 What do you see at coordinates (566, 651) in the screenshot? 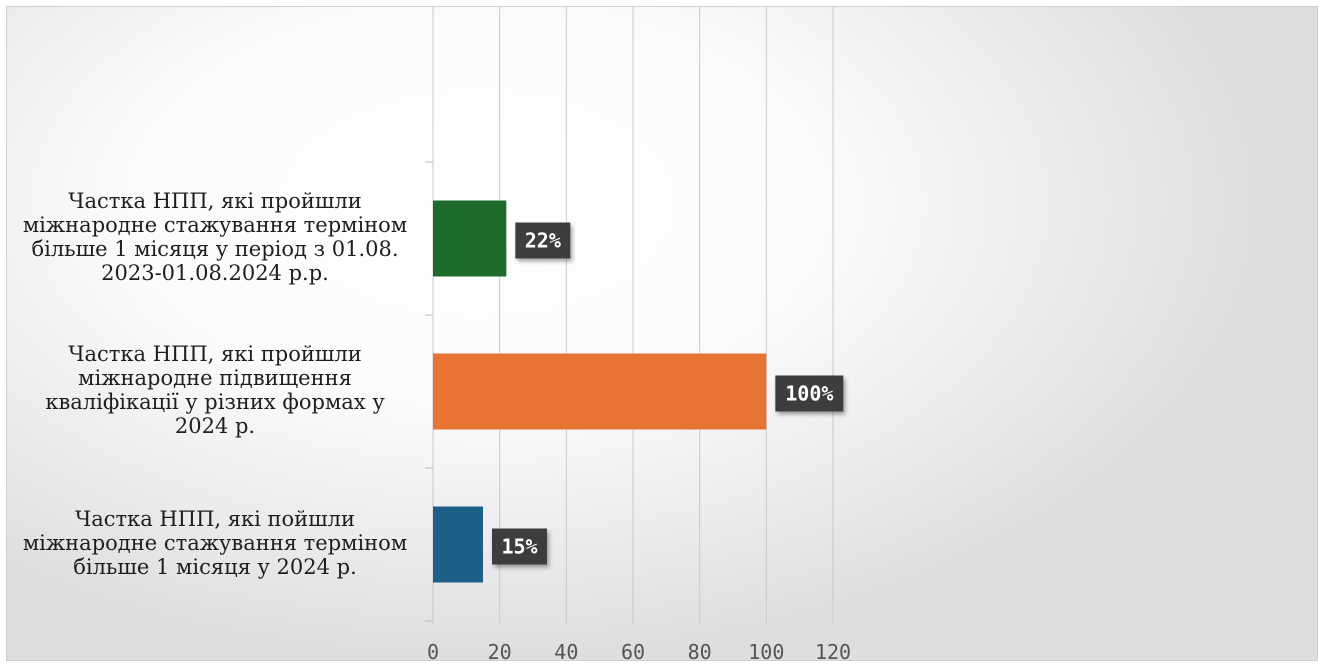
I see `x-tick-label: 40` at bounding box center [566, 651].